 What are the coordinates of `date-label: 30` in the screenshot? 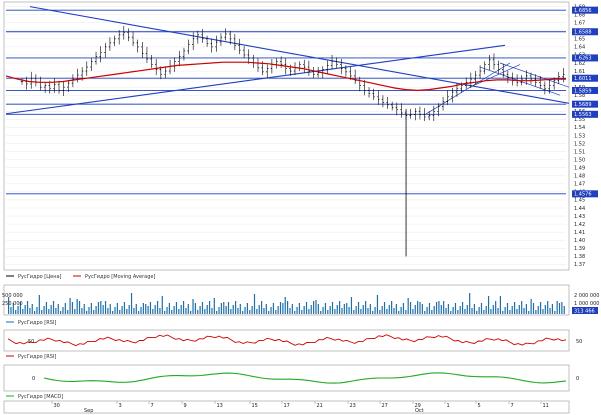 It's located at (57, 406).